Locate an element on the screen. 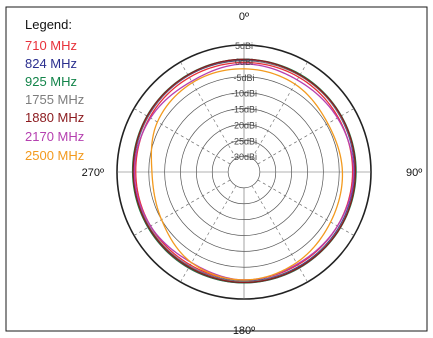 The width and height of the screenshot is (433, 338). radial-tick-label-0: 5dBi is located at coordinates (244, 46).